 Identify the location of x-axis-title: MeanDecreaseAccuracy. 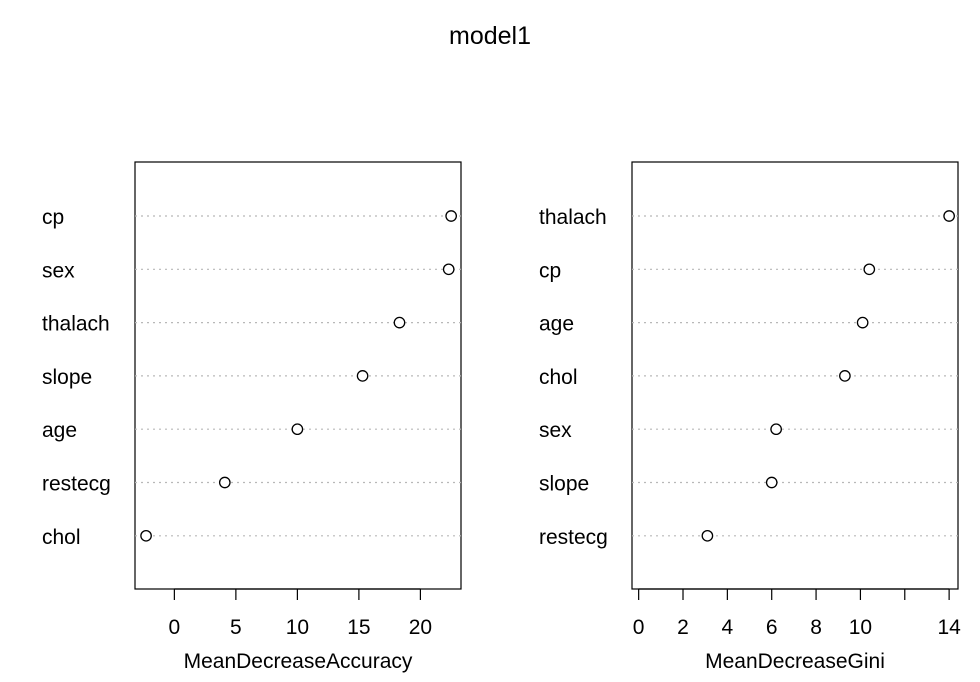
(298, 661).